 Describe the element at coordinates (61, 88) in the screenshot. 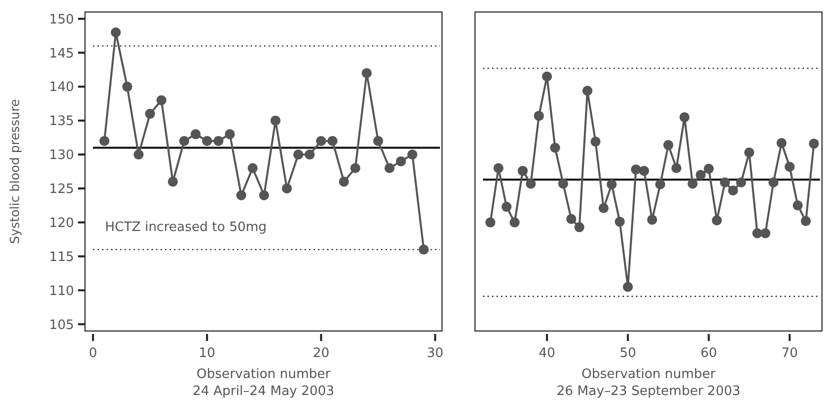

I see `y-tick-label: 140` at that location.